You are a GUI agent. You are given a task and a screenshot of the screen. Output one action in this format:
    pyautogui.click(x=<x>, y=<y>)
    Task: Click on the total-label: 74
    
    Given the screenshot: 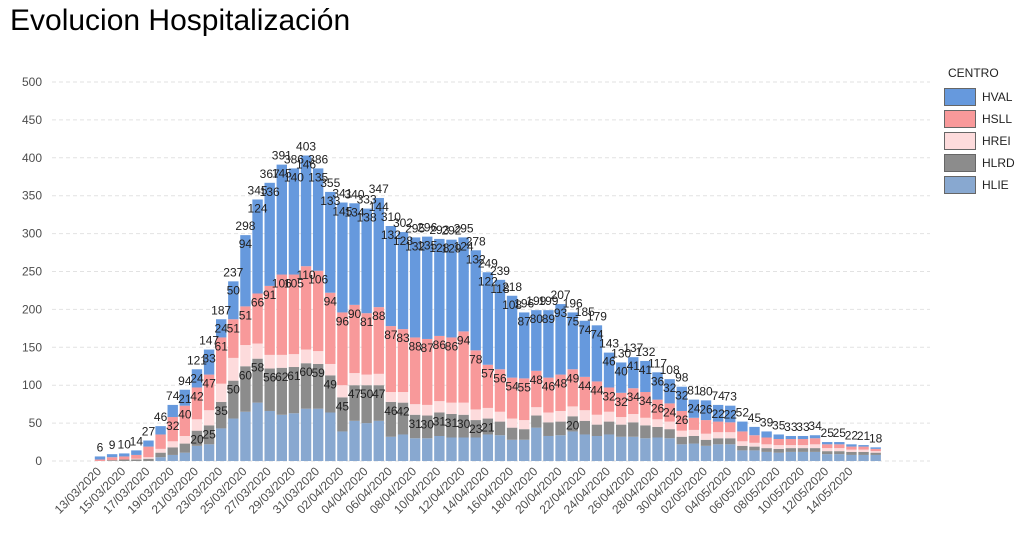 What is the action you would take?
    pyautogui.click(x=718, y=396)
    